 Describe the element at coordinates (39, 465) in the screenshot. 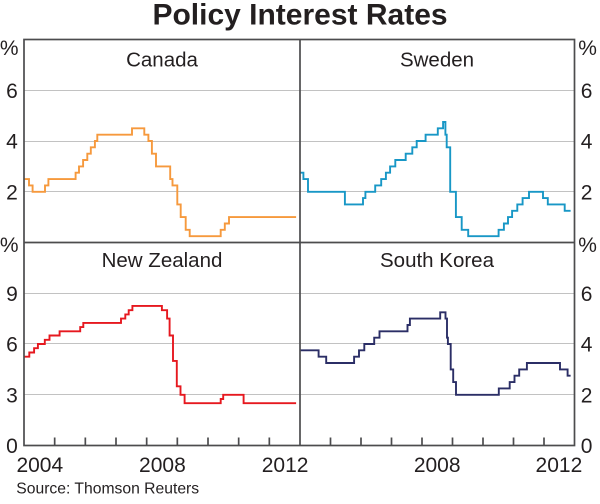

I see `svg-text: 2004` at that location.